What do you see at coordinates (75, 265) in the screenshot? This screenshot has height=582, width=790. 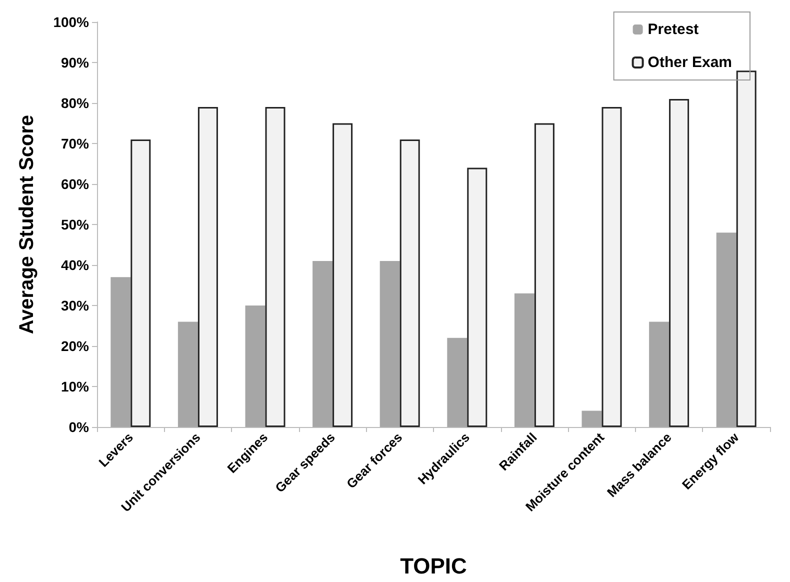 I see `y-tick-label: 40%` at bounding box center [75, 265].